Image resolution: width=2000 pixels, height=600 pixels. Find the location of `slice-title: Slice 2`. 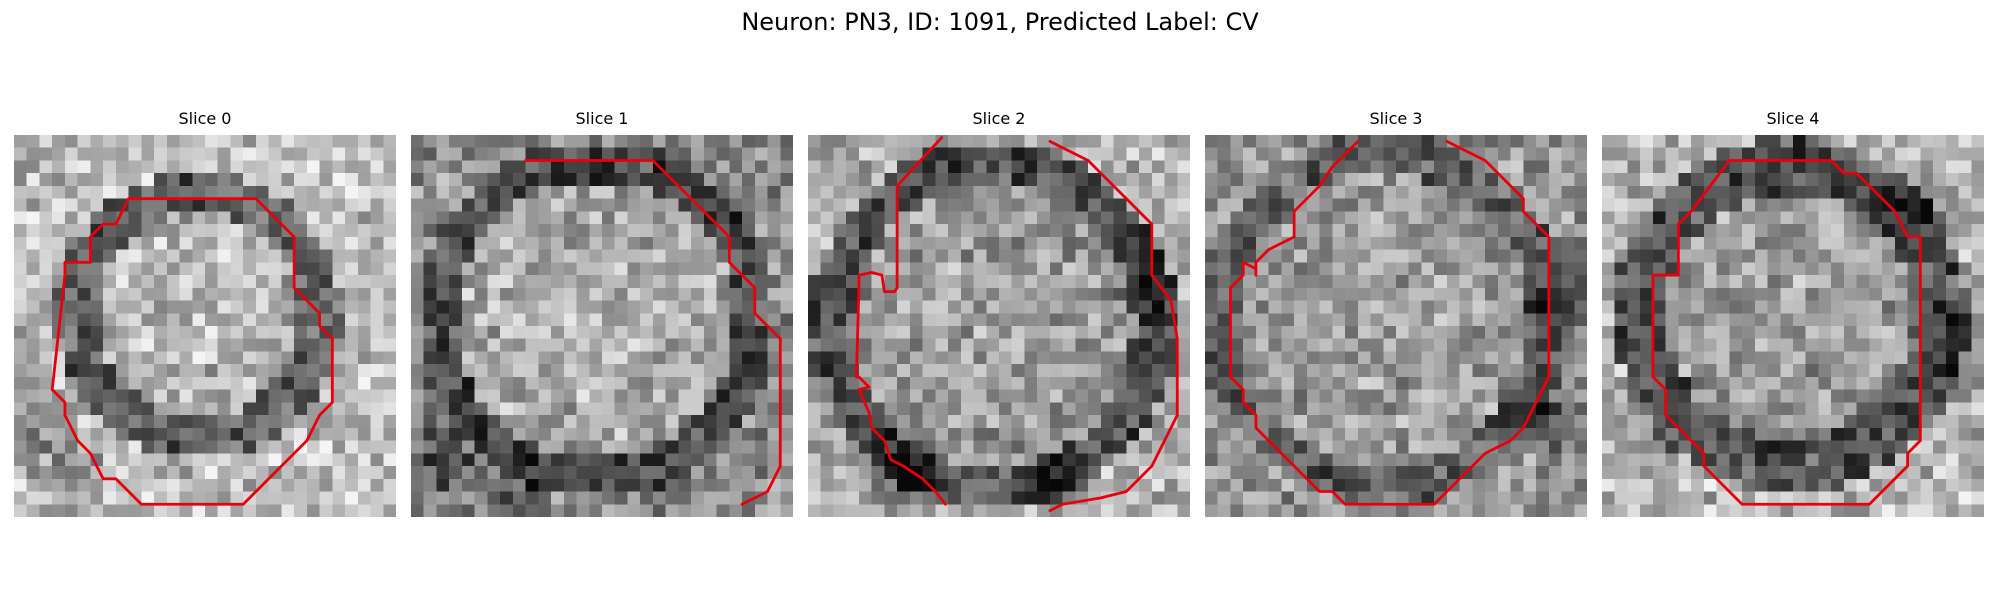

slice-title: Slice 2 is located at coordinates (999, 118).